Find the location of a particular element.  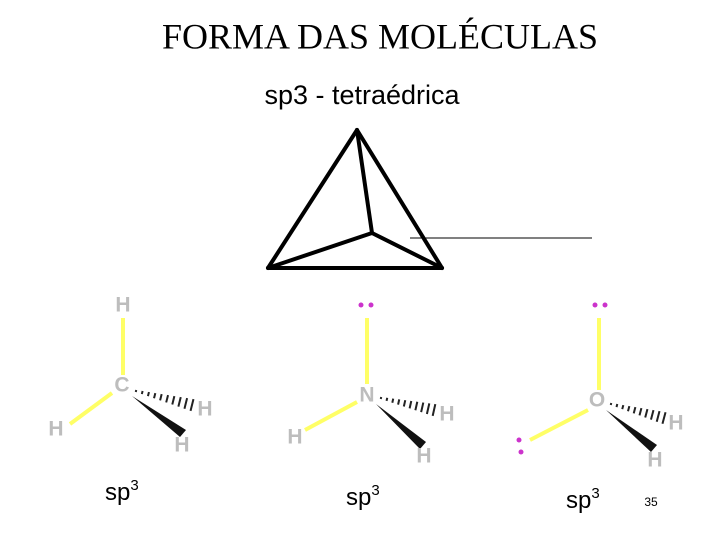

slide-title: FORMA DAS MOLÉCULAS is located at coordinates (380, 36).